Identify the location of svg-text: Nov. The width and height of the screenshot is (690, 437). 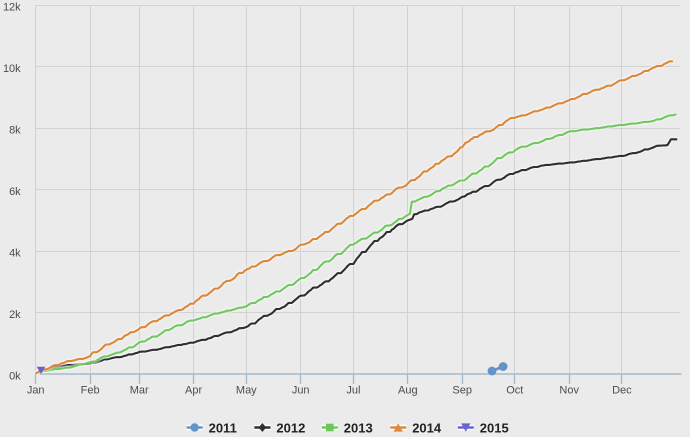
(569, 390).